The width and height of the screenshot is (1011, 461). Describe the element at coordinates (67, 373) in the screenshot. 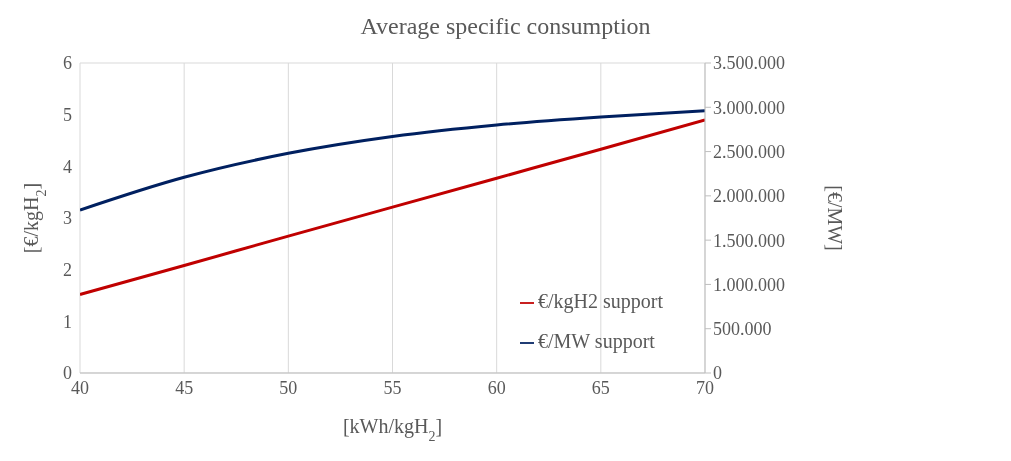

I see `y-tick-label: 0` at that location.